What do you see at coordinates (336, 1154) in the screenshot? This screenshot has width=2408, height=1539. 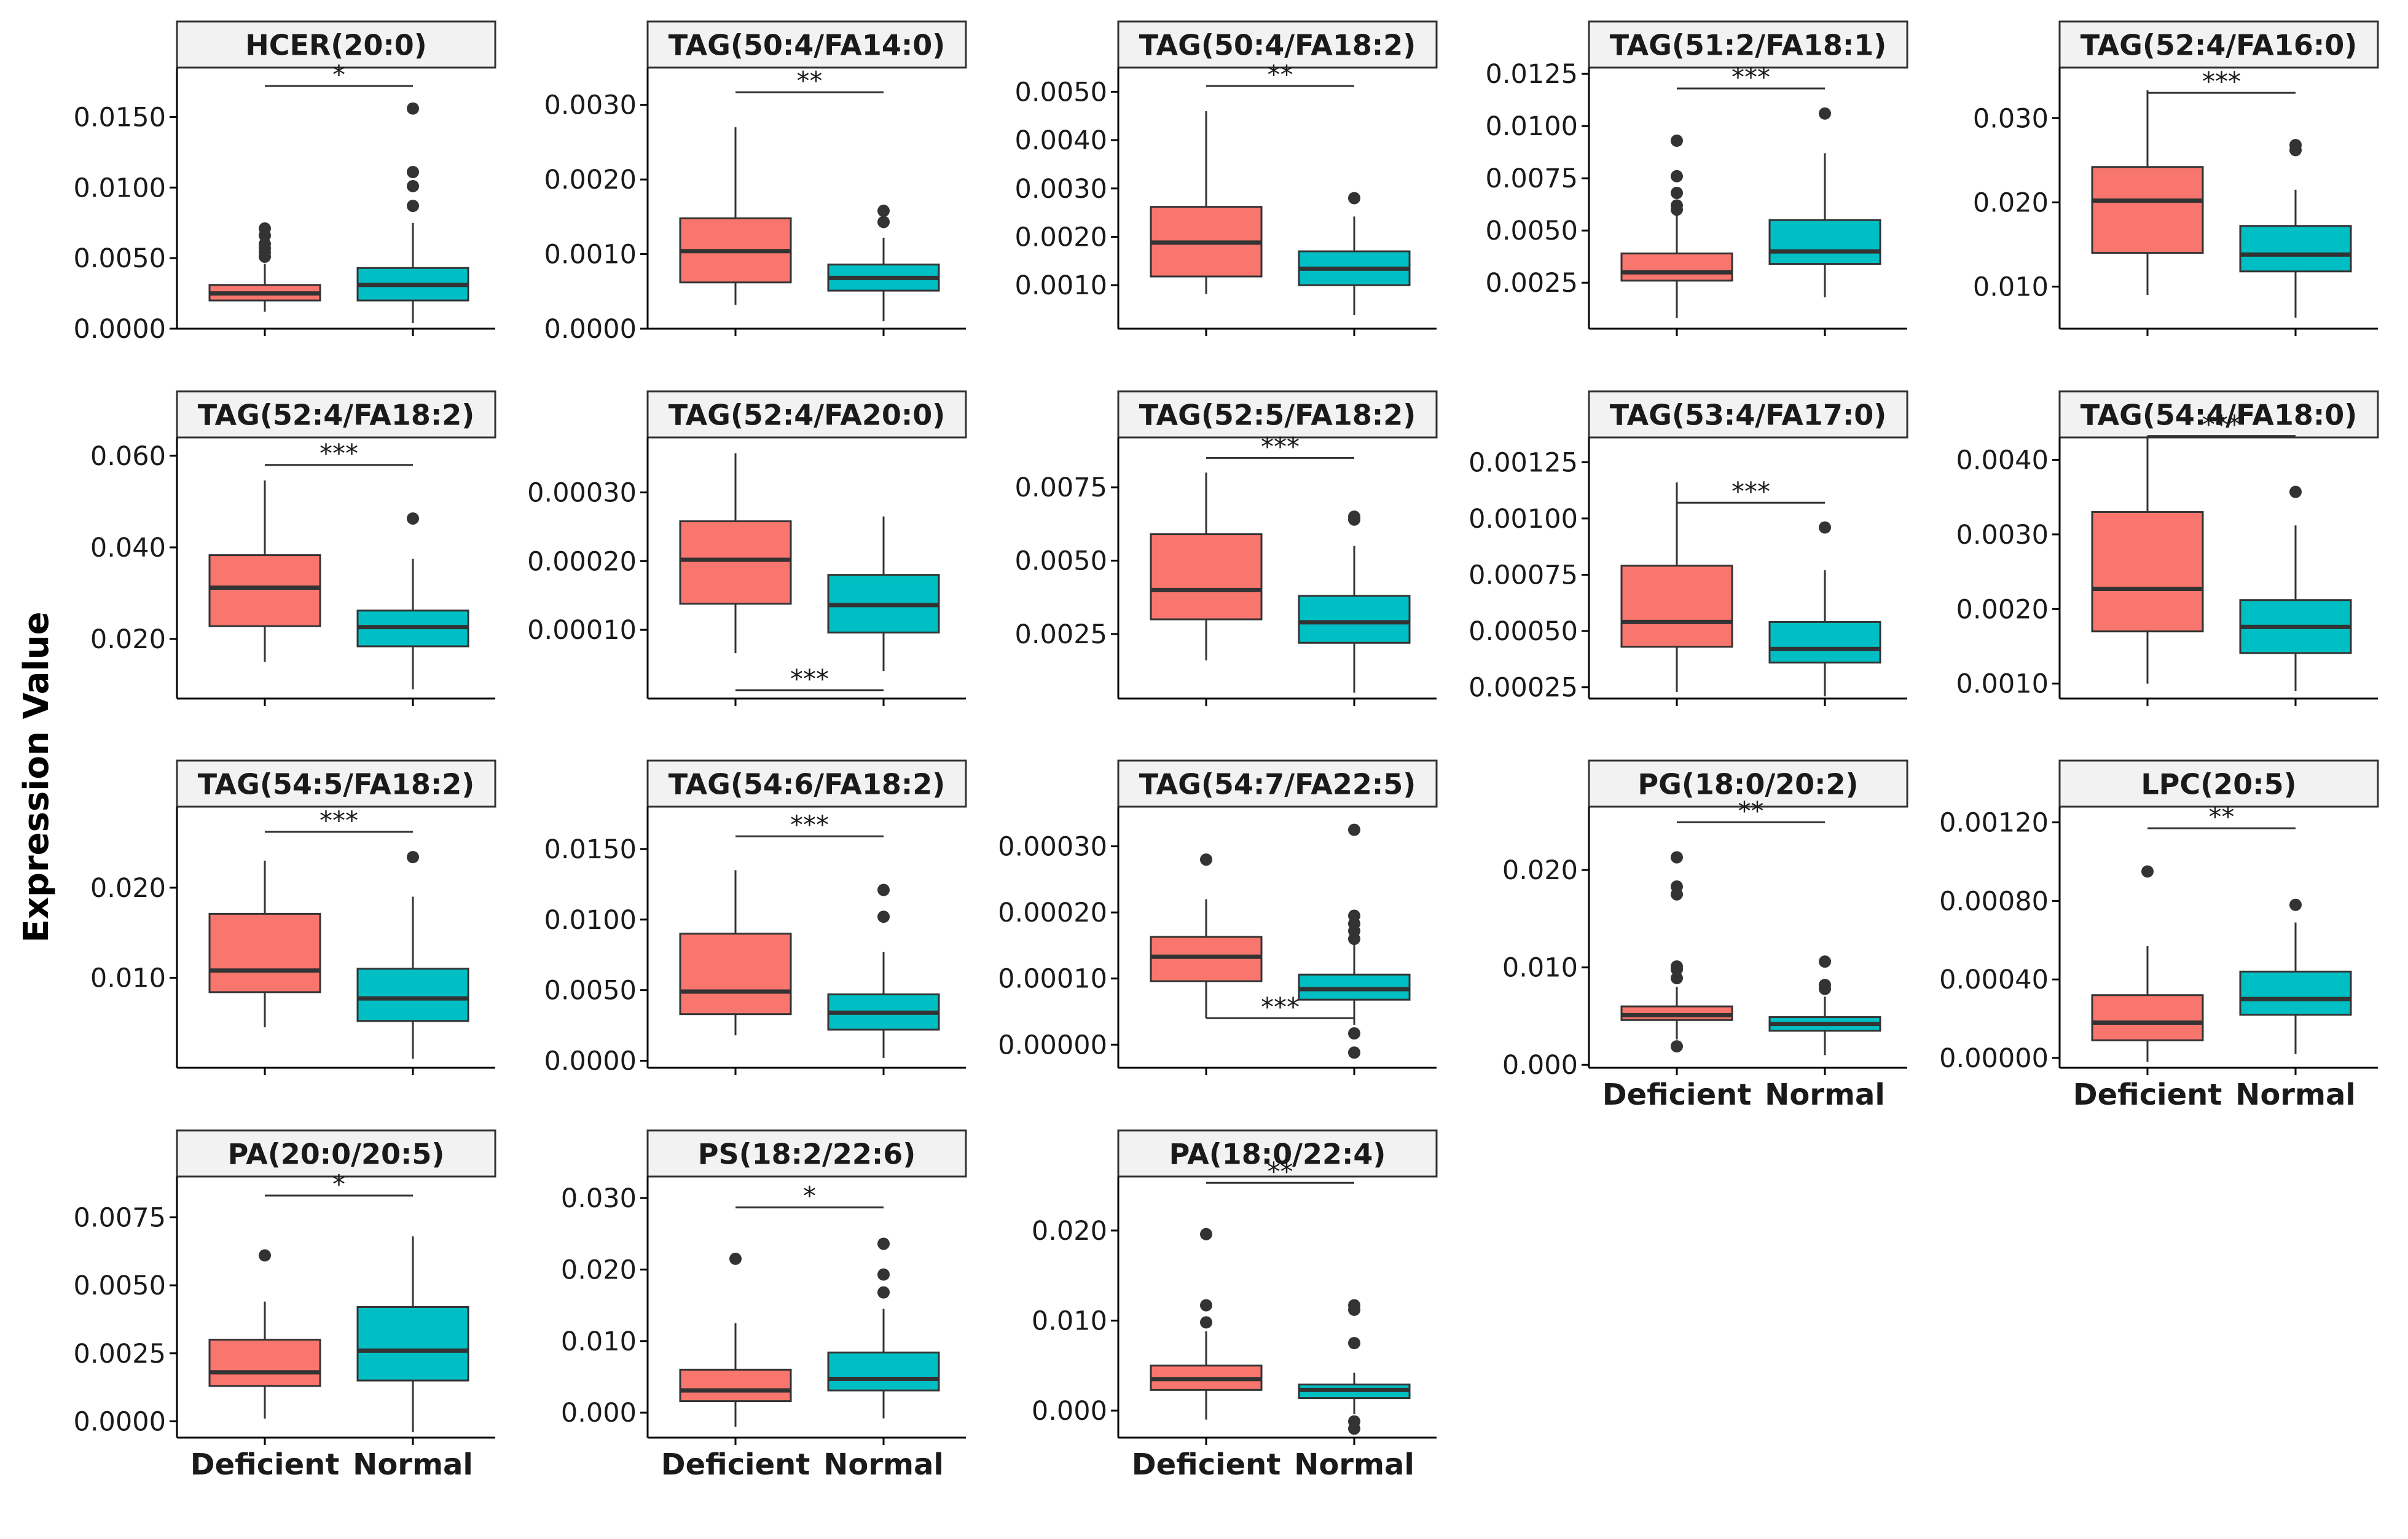 I see `panel-title: PA(20:0/20:5)` at bounding box center [336, 1154].